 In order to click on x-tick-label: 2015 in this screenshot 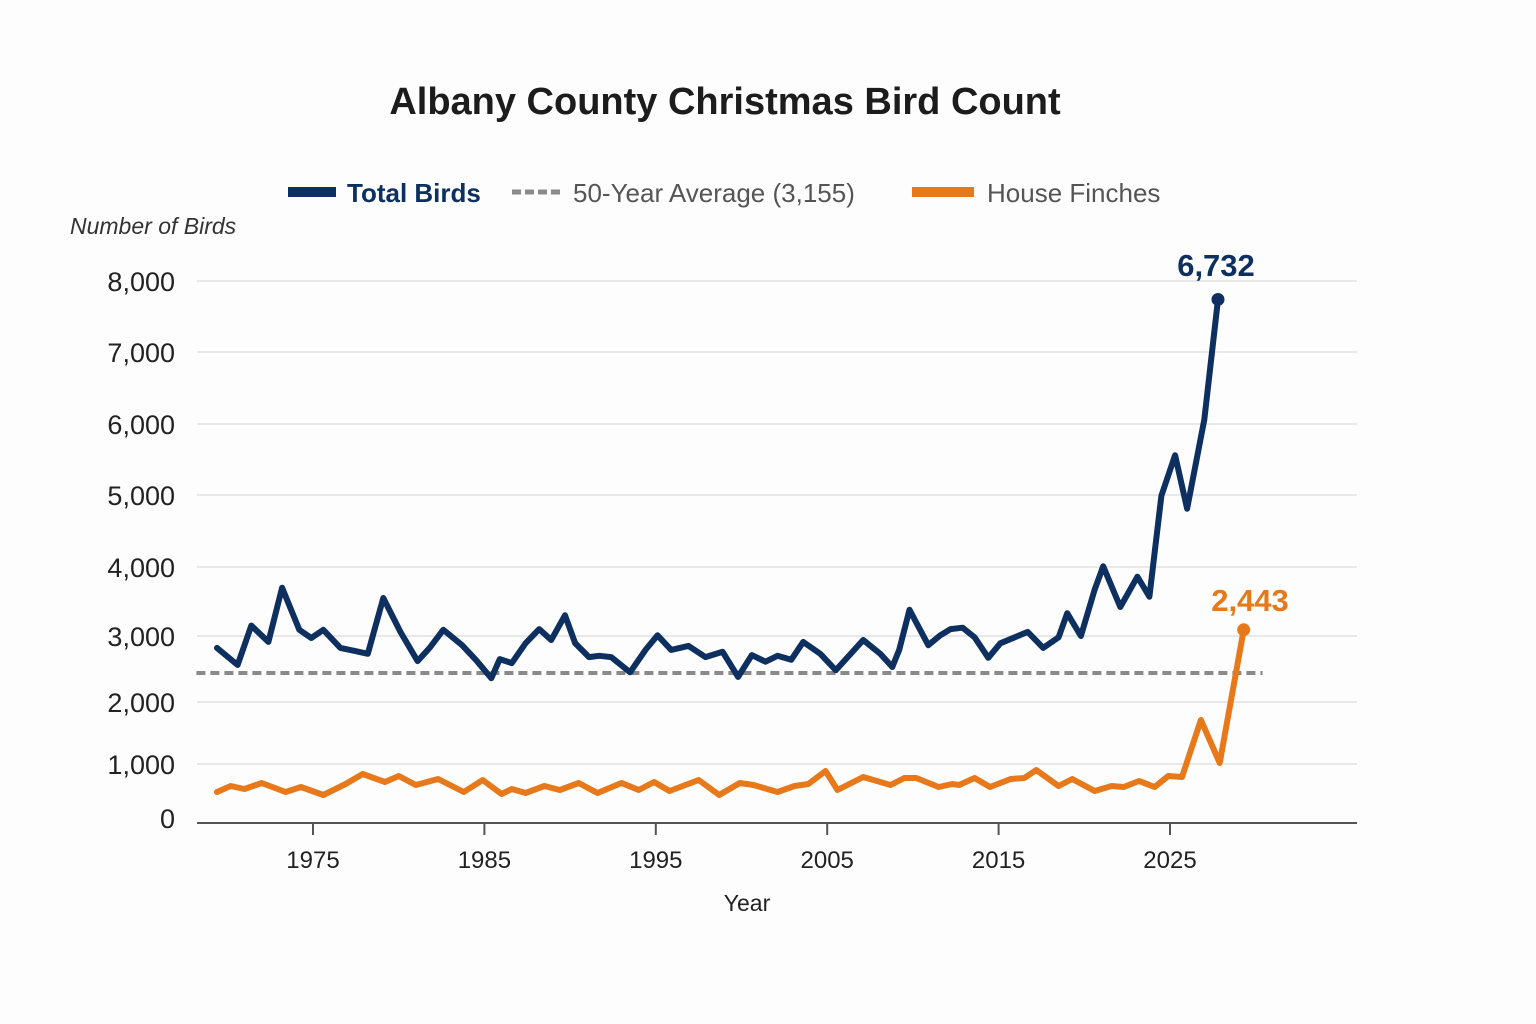, I will do `click(998, 860)`.